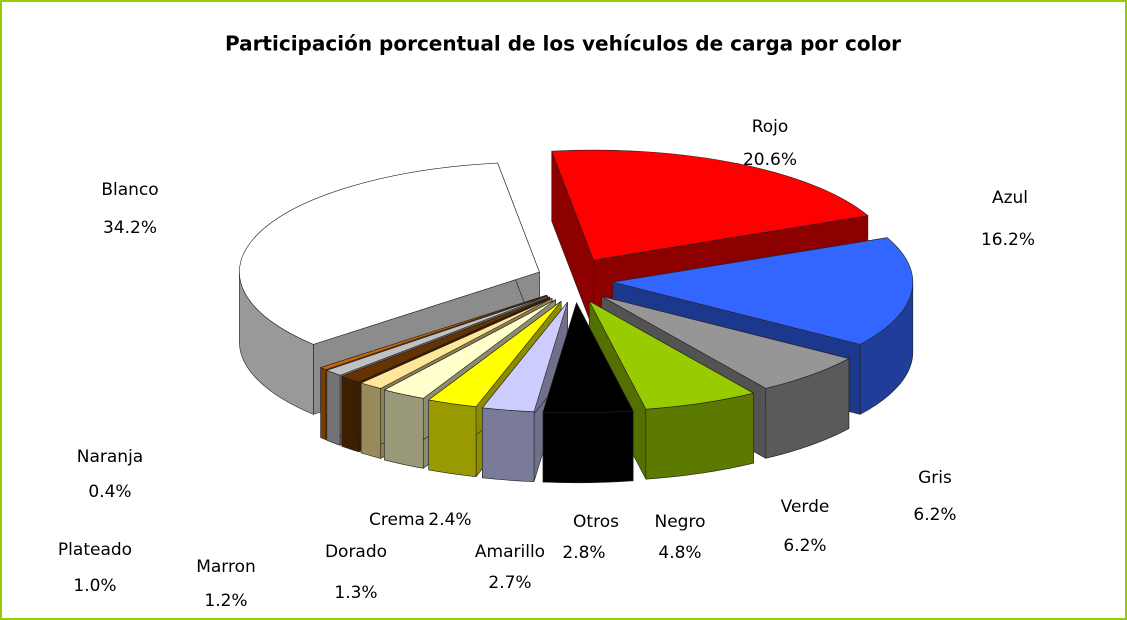  What do you see at coordinates (225, 601) in the screenshot?
I see `value-label: 1.2%` at bounding box center [225, 601].